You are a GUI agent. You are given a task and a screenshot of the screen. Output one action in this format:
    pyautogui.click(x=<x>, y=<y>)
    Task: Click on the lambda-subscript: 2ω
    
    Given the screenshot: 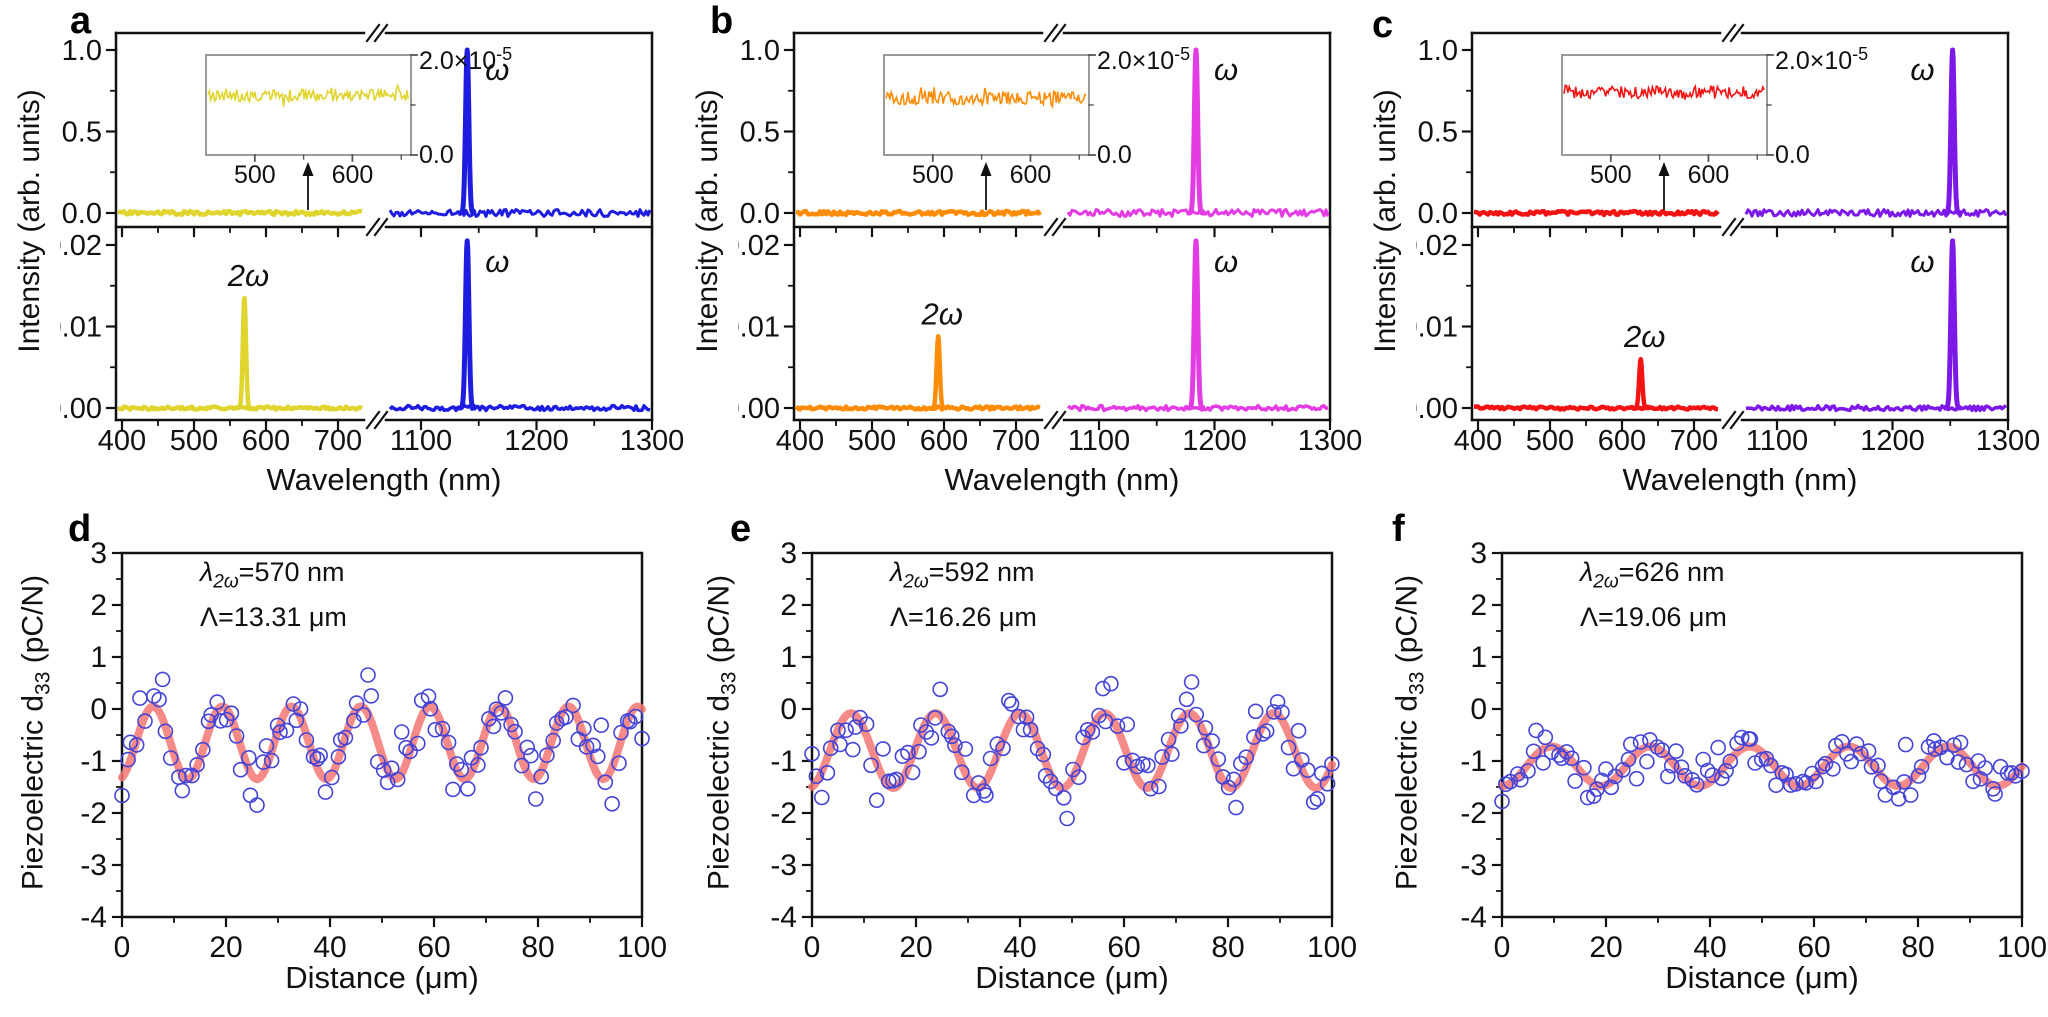 What is the action you would take?
    pyautogui.click(x=916, y=582)
    